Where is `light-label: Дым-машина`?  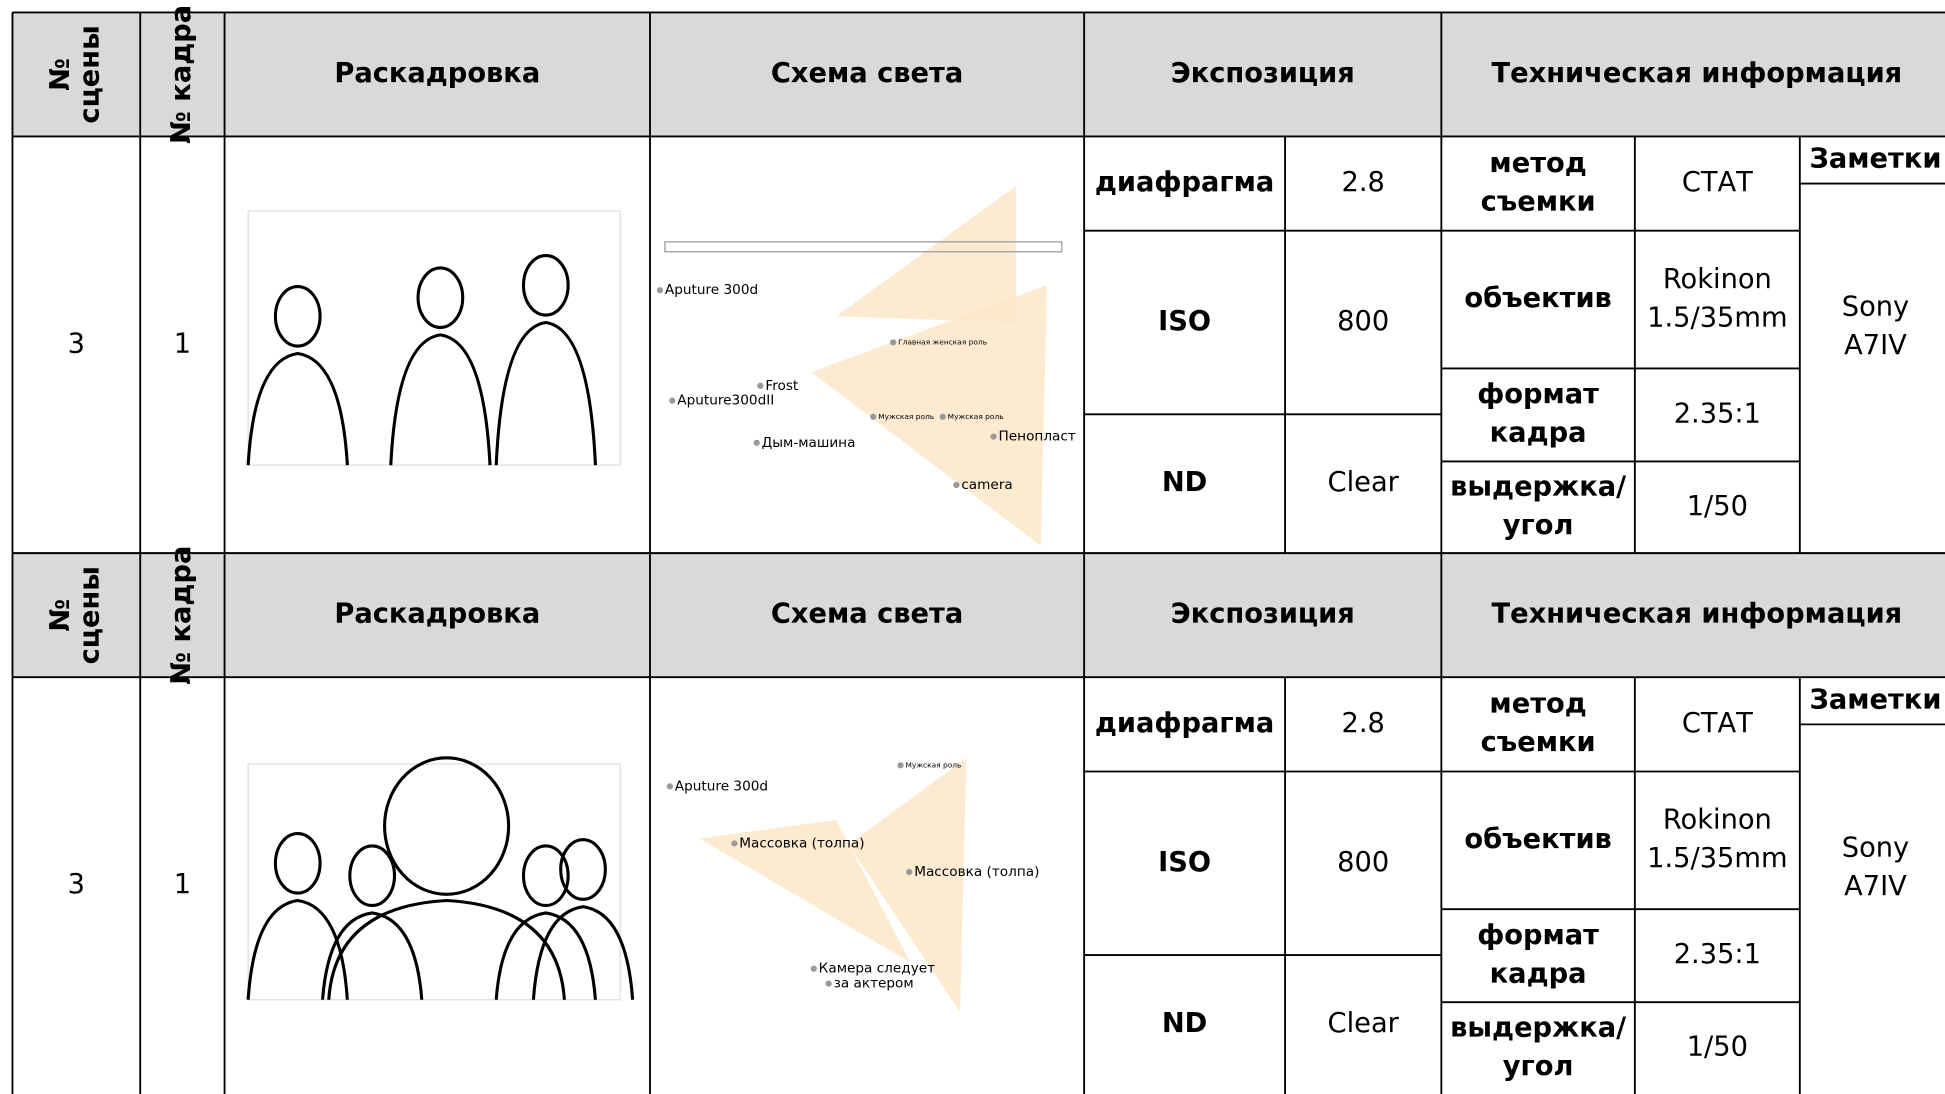
light-label: Дым-машина is located at coordinates (809, 443).